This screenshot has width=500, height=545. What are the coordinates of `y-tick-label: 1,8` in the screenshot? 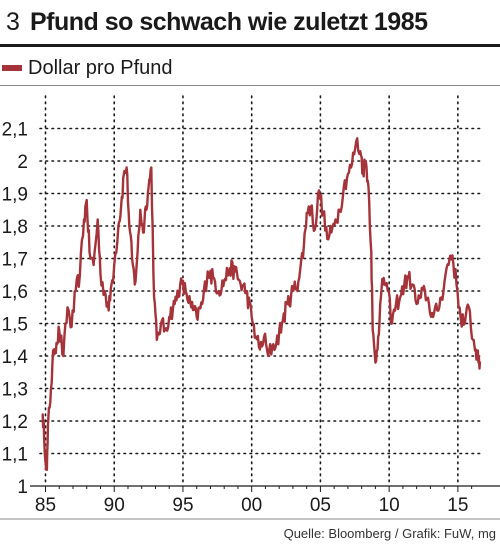 It's located at (15, 227).